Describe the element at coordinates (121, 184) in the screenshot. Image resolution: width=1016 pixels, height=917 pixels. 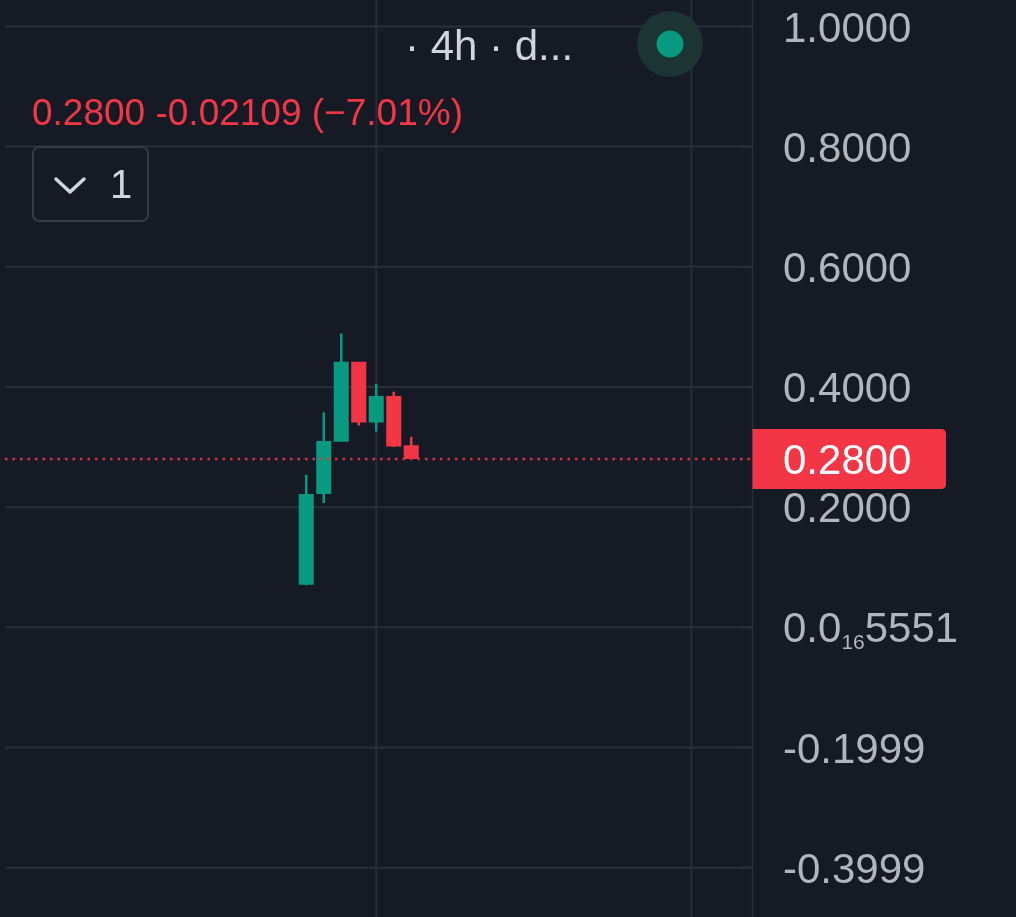
I see `annotation: 1` at that location.